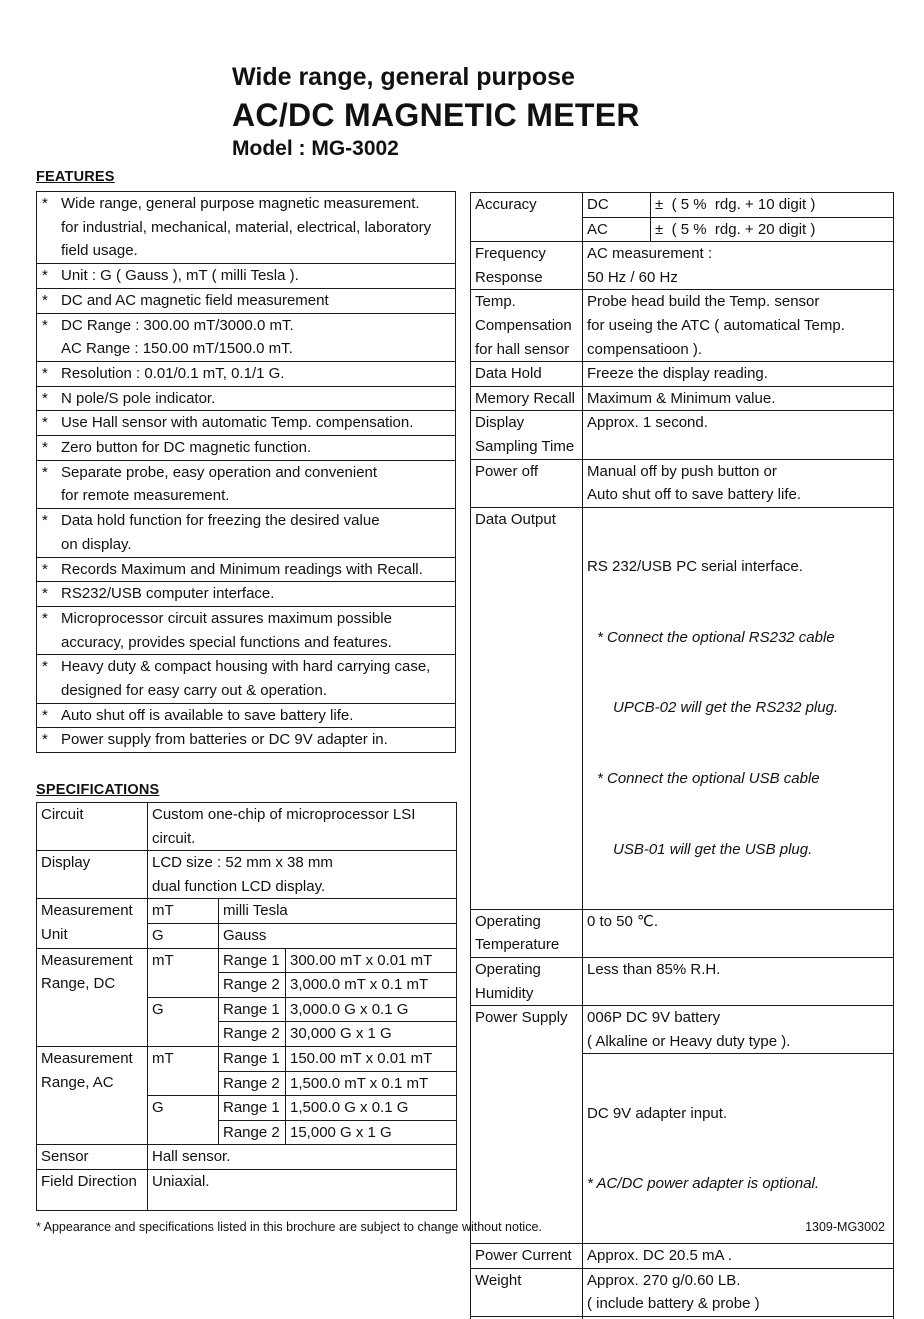  Describe the element at coordinates (738, 933) in the screenshot. I see `detail-value: 0 to 50 ℃.` at that location.